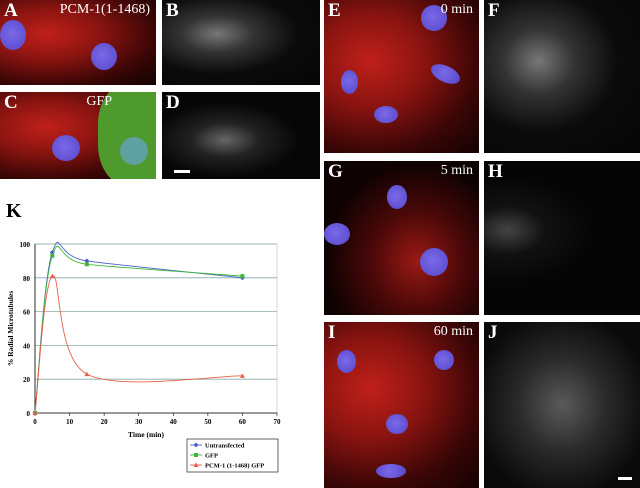 This screenshot has width=640, height=488. I want to click on panel-letter: F, so click(494, 10).